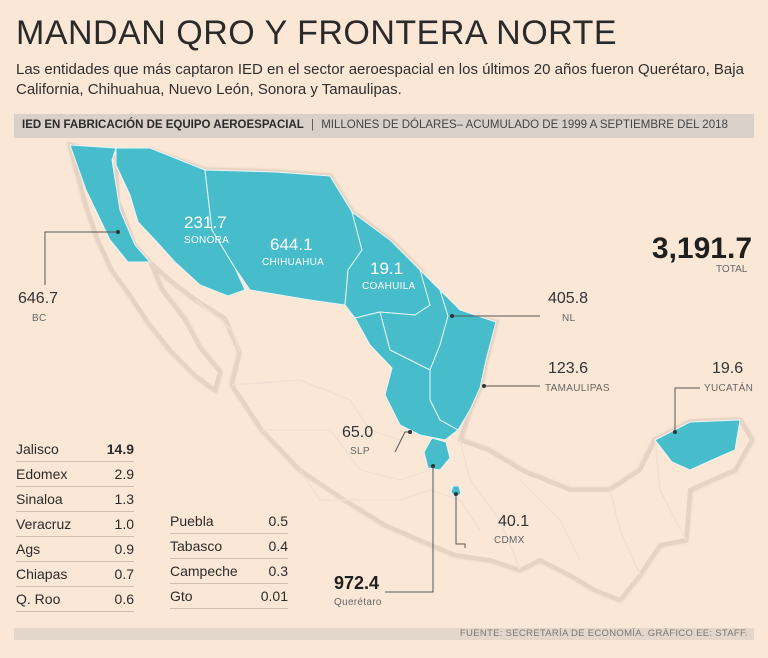  What do you see at coordinates (57, 499) in the screenshot?
I see `list-item-name: Sinaloa` at bounding box center [57, 499].